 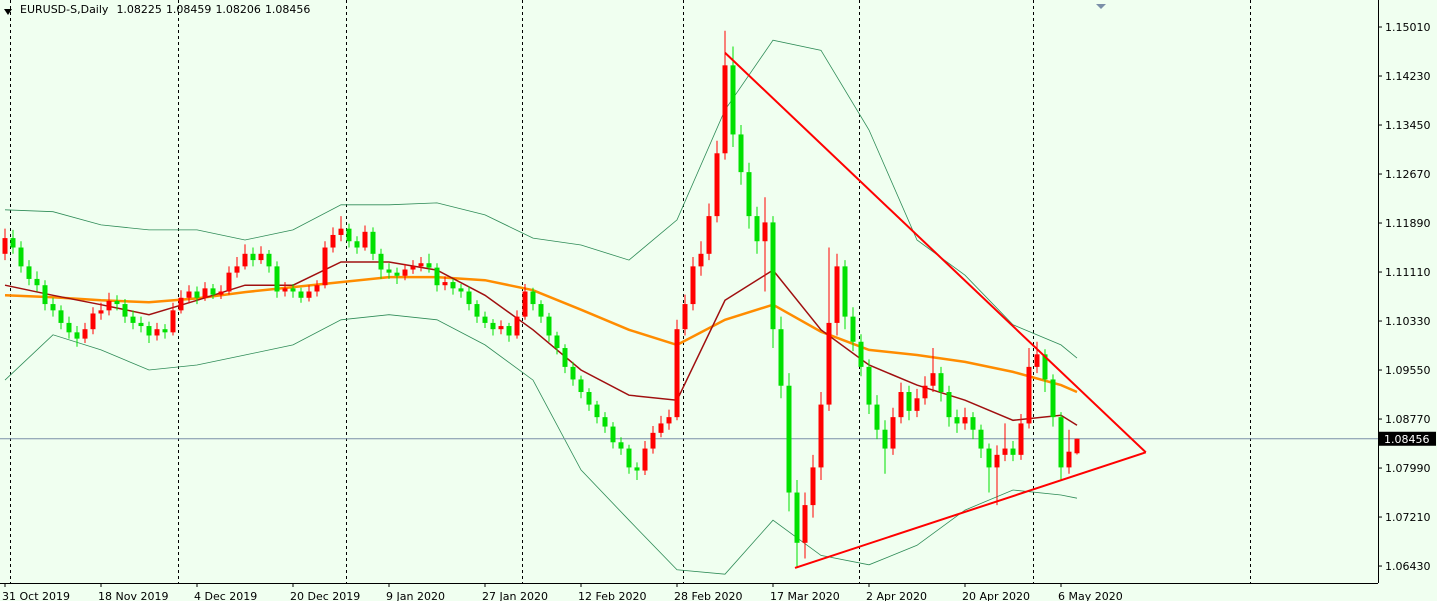 I want to click on x-tick-label: 18 Nov 2019, so click(x=133, y=595).